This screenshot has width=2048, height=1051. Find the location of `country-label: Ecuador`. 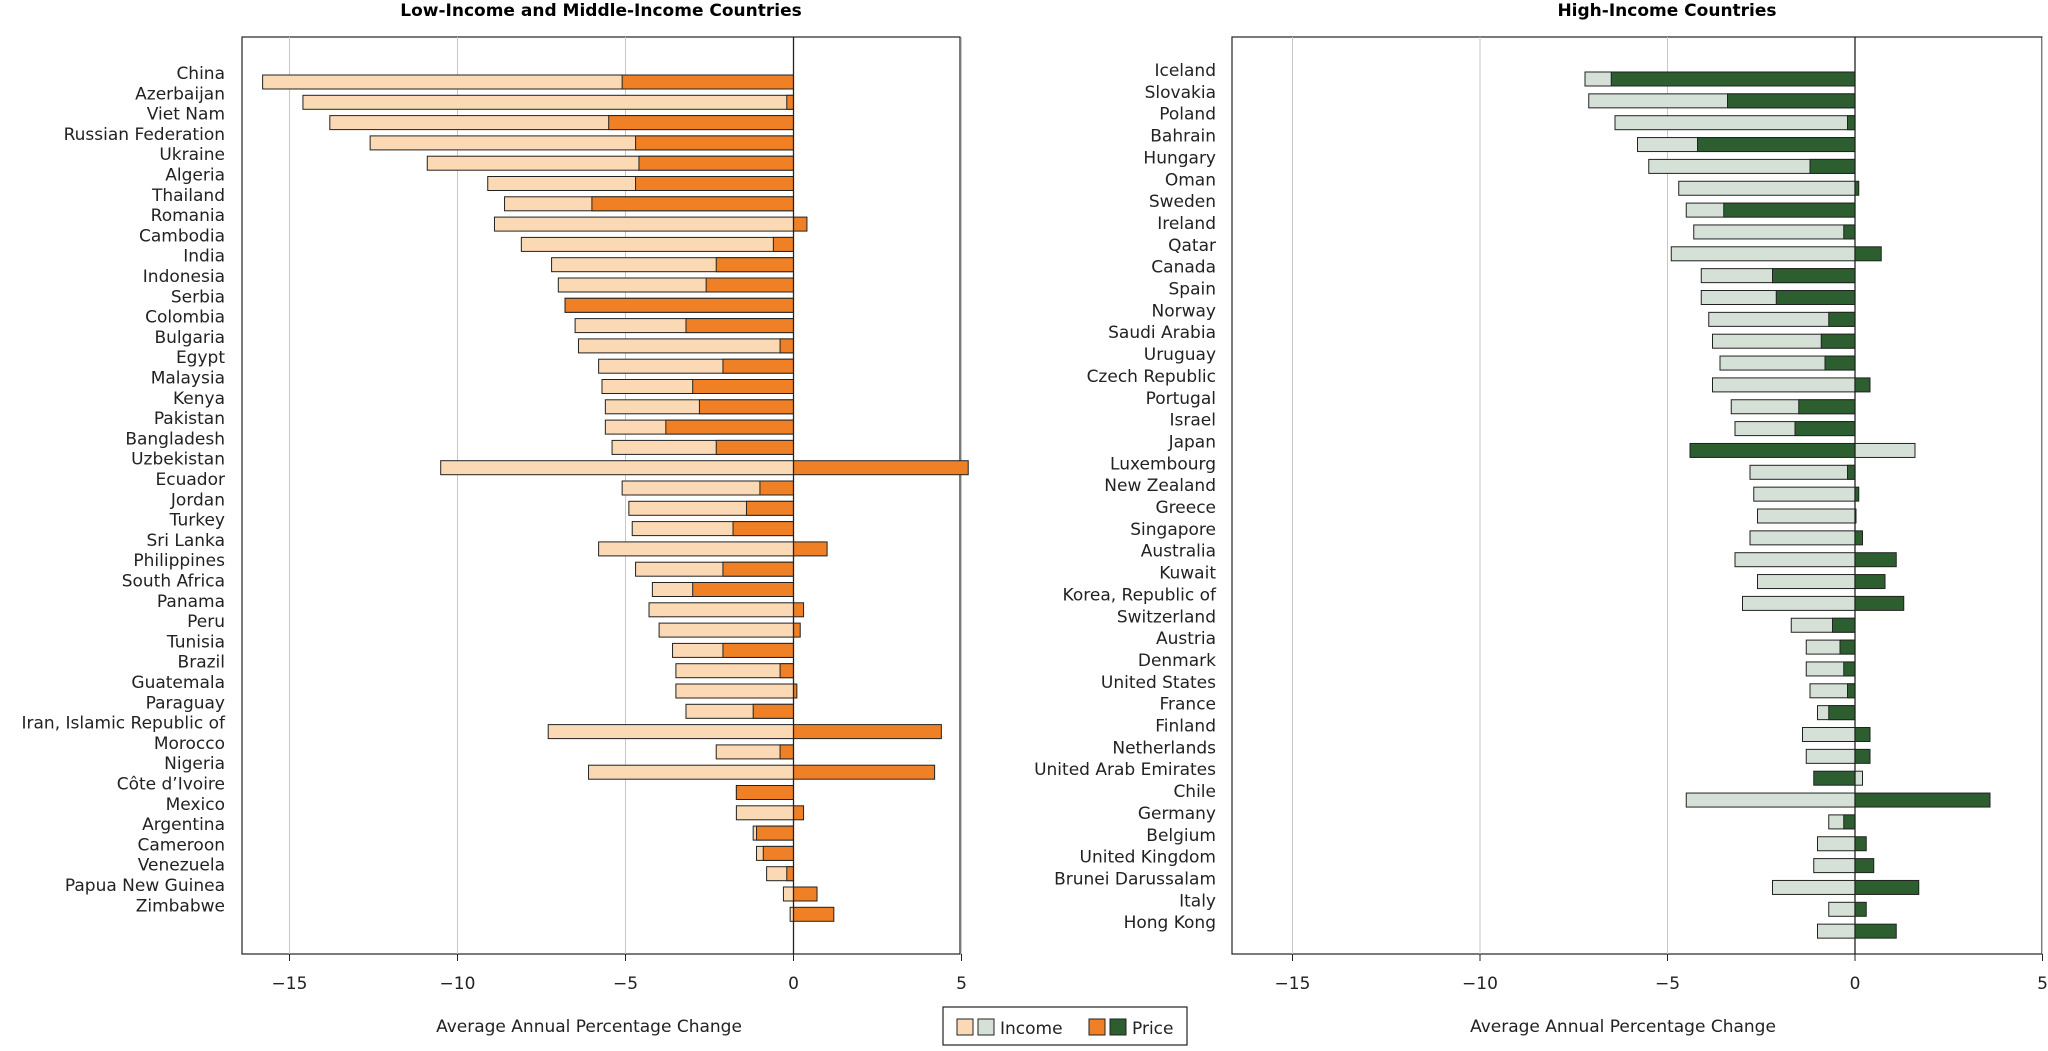

country-label: Ecuador is located at coordinates (190, 480).